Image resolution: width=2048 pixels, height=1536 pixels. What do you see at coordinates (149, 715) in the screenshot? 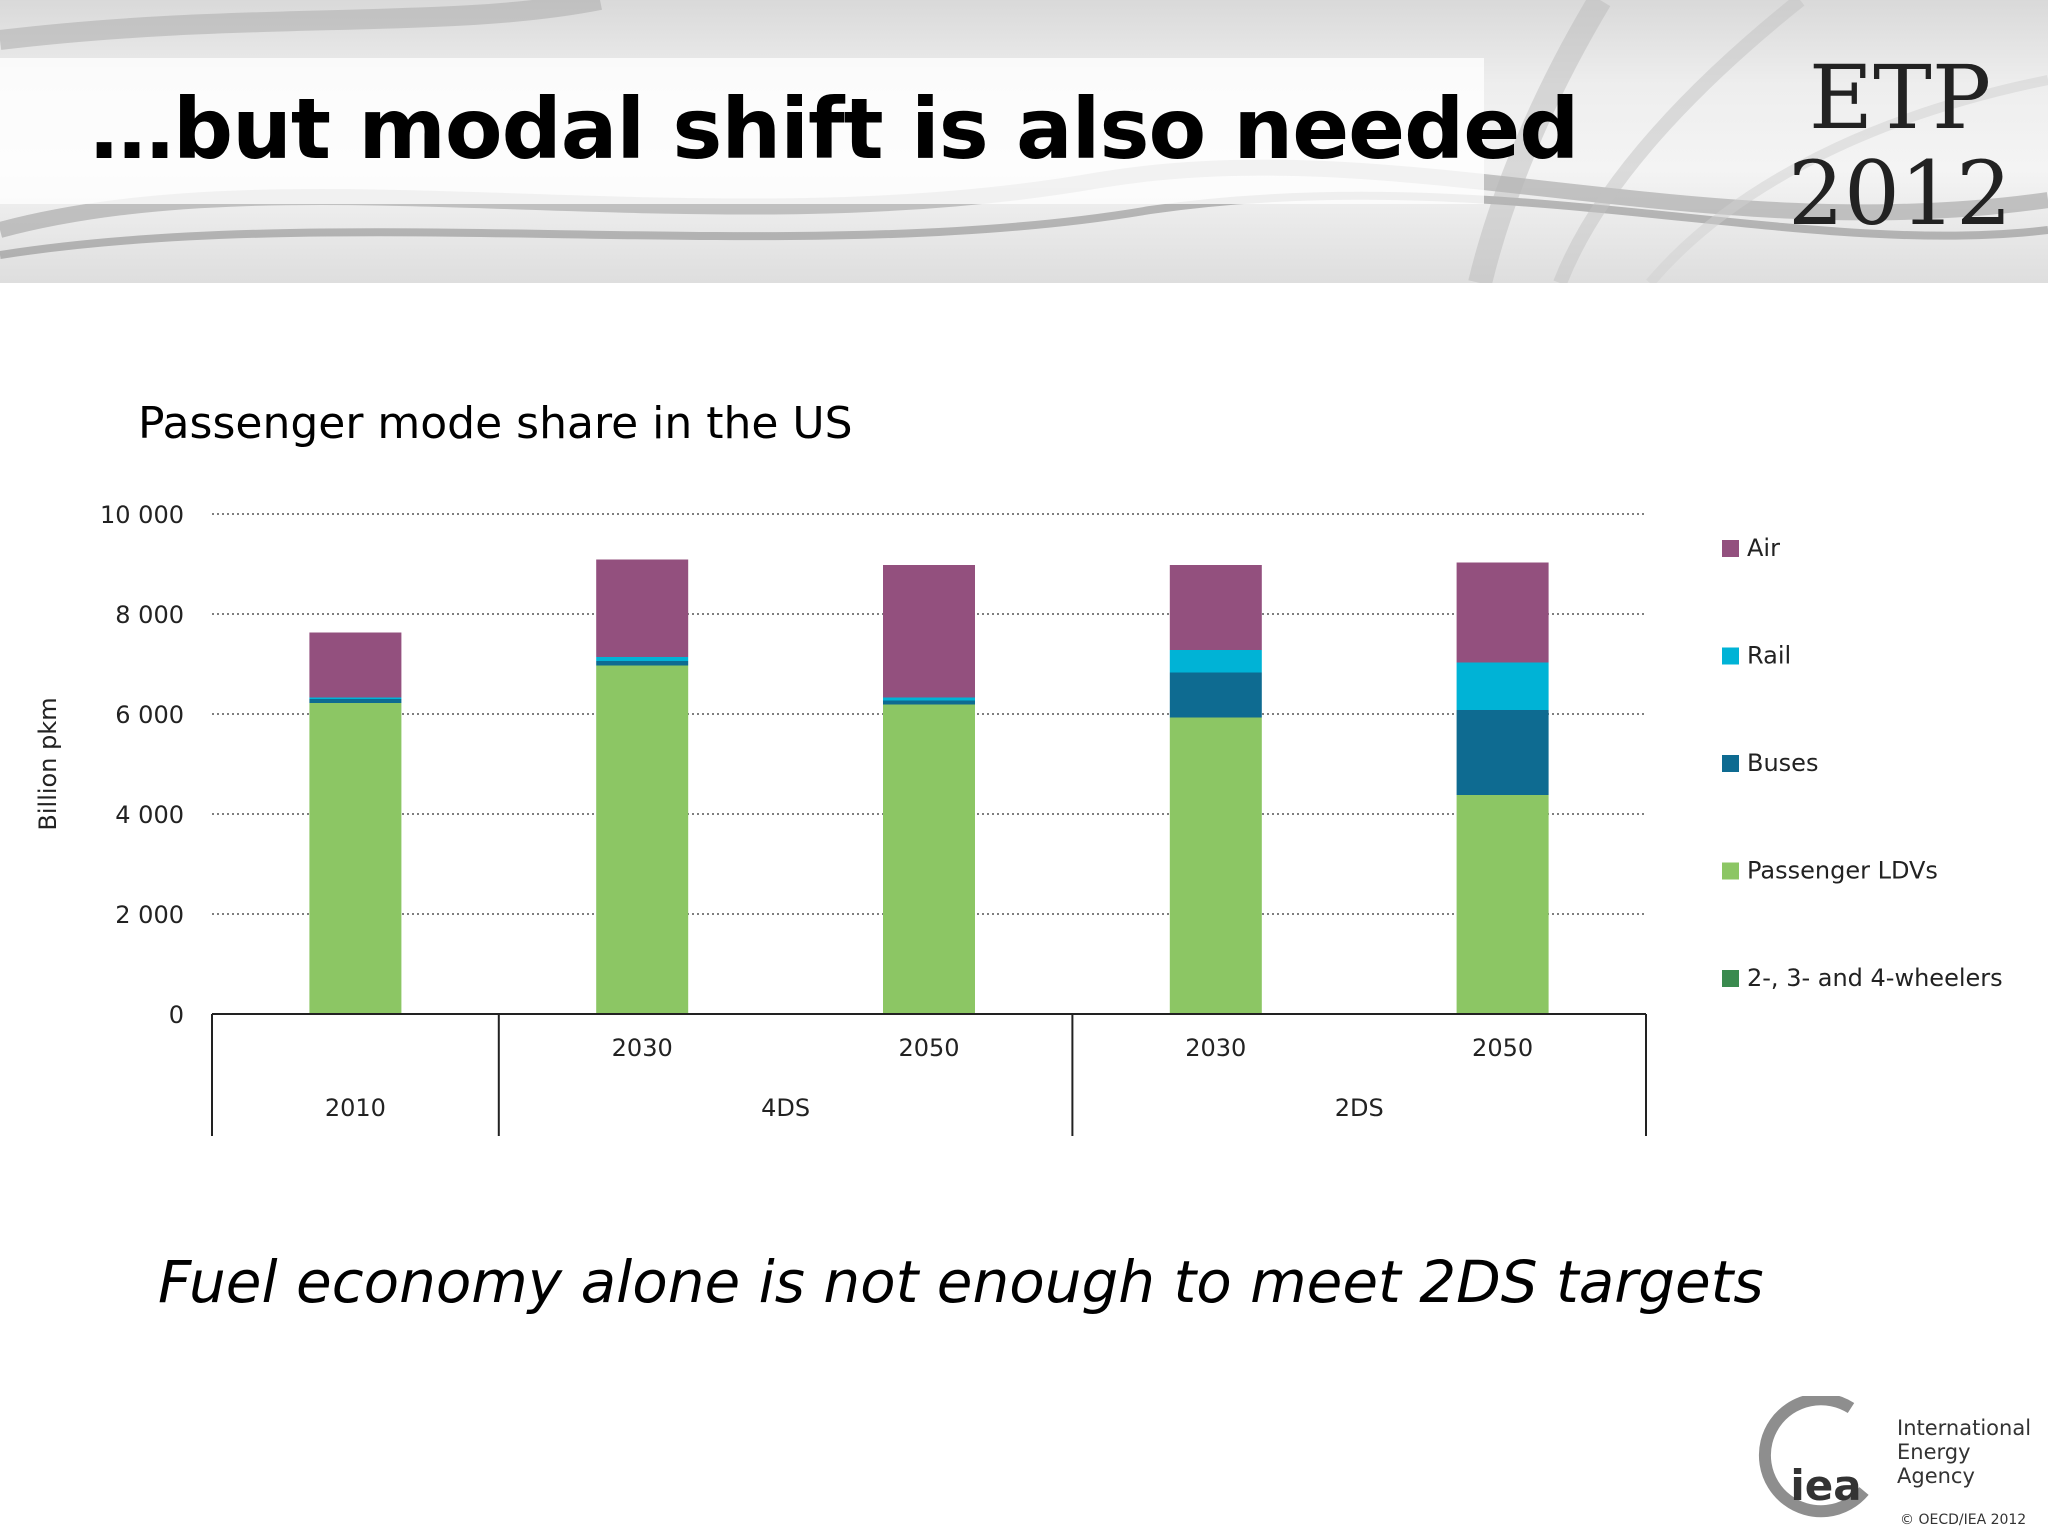
I see `y-tick-label: 6 000` at bounding box center [149, 715].